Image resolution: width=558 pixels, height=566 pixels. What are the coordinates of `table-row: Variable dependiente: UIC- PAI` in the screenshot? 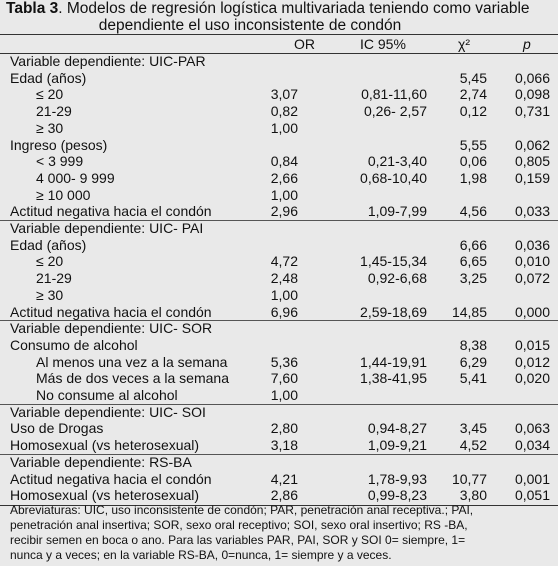 It's located at (279, 228).